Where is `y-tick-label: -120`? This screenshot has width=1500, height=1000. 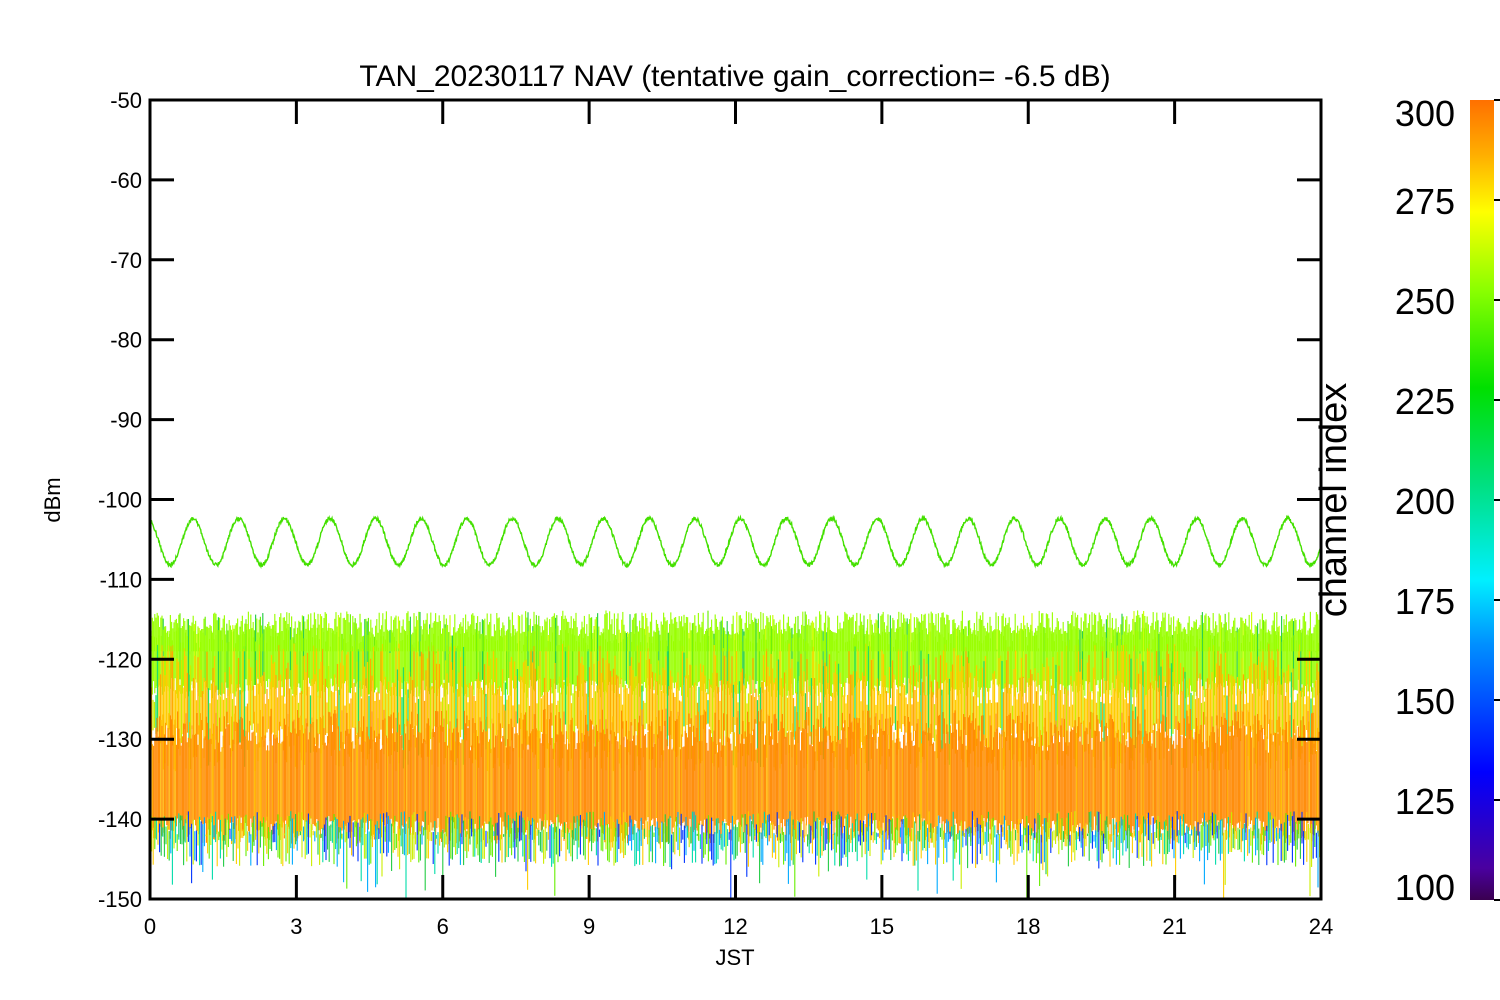 y-tick-label: -120 is located at coordinates (120, 659).